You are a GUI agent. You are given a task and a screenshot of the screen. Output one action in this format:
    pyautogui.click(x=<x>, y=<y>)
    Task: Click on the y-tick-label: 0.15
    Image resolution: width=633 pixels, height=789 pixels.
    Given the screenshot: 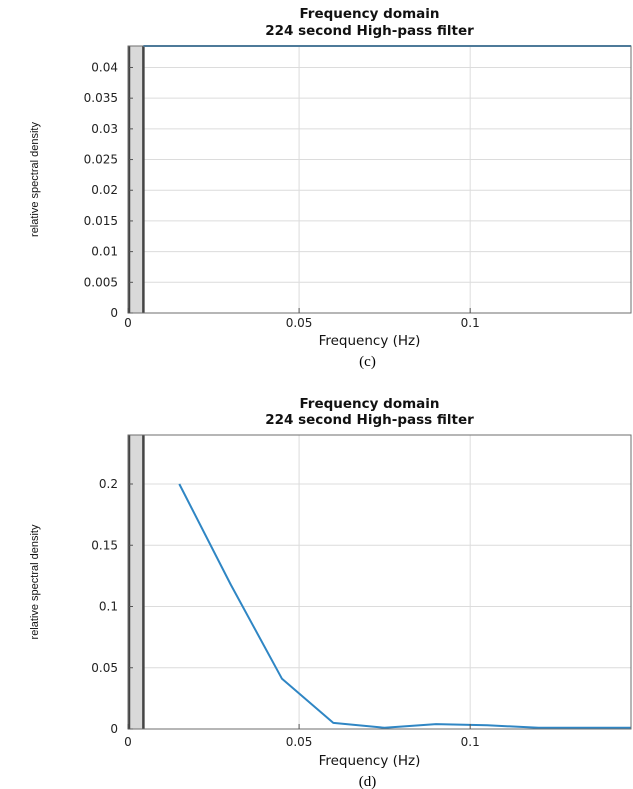 What is the action you would take?
    pyautogui.click(x=104, y=545)
    